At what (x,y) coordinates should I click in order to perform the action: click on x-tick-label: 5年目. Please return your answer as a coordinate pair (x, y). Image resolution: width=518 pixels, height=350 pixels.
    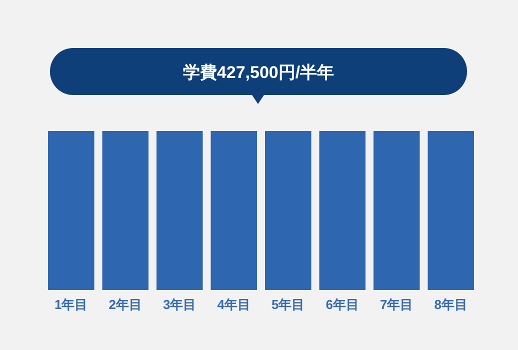
    Looking at the image, I should click on (288, 304).